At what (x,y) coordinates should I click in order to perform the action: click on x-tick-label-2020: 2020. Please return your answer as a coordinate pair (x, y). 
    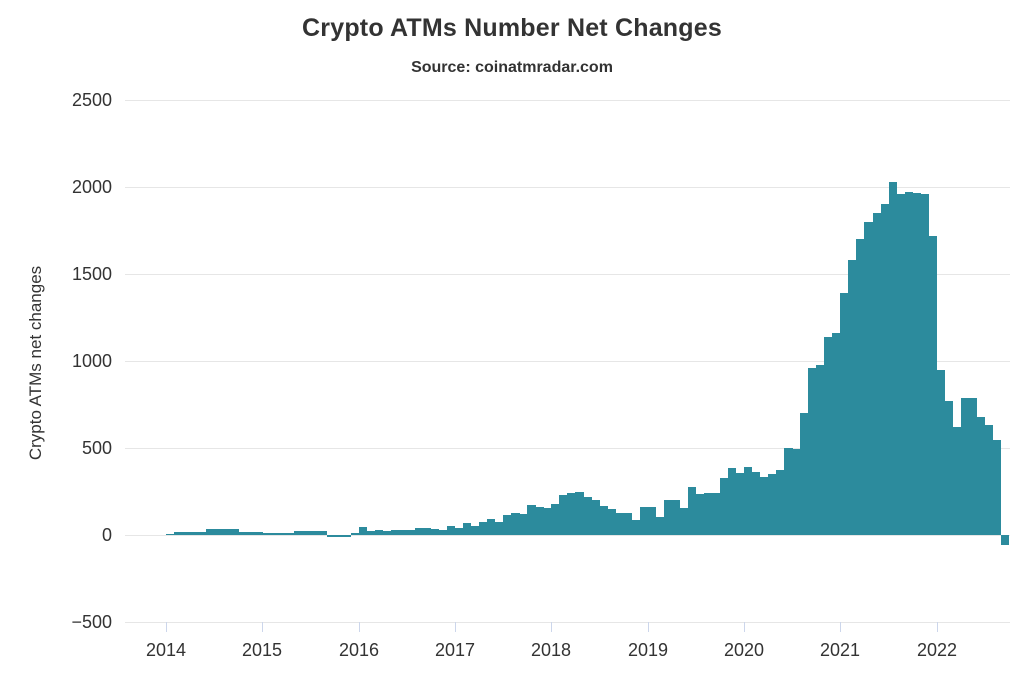
    Looking at the image, I should click on (744, 650).